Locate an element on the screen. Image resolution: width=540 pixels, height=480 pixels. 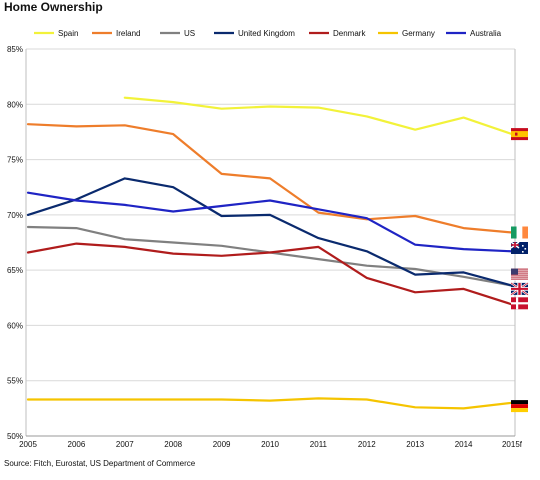
flag-ireland-icon is located at coordinates (519, 232).